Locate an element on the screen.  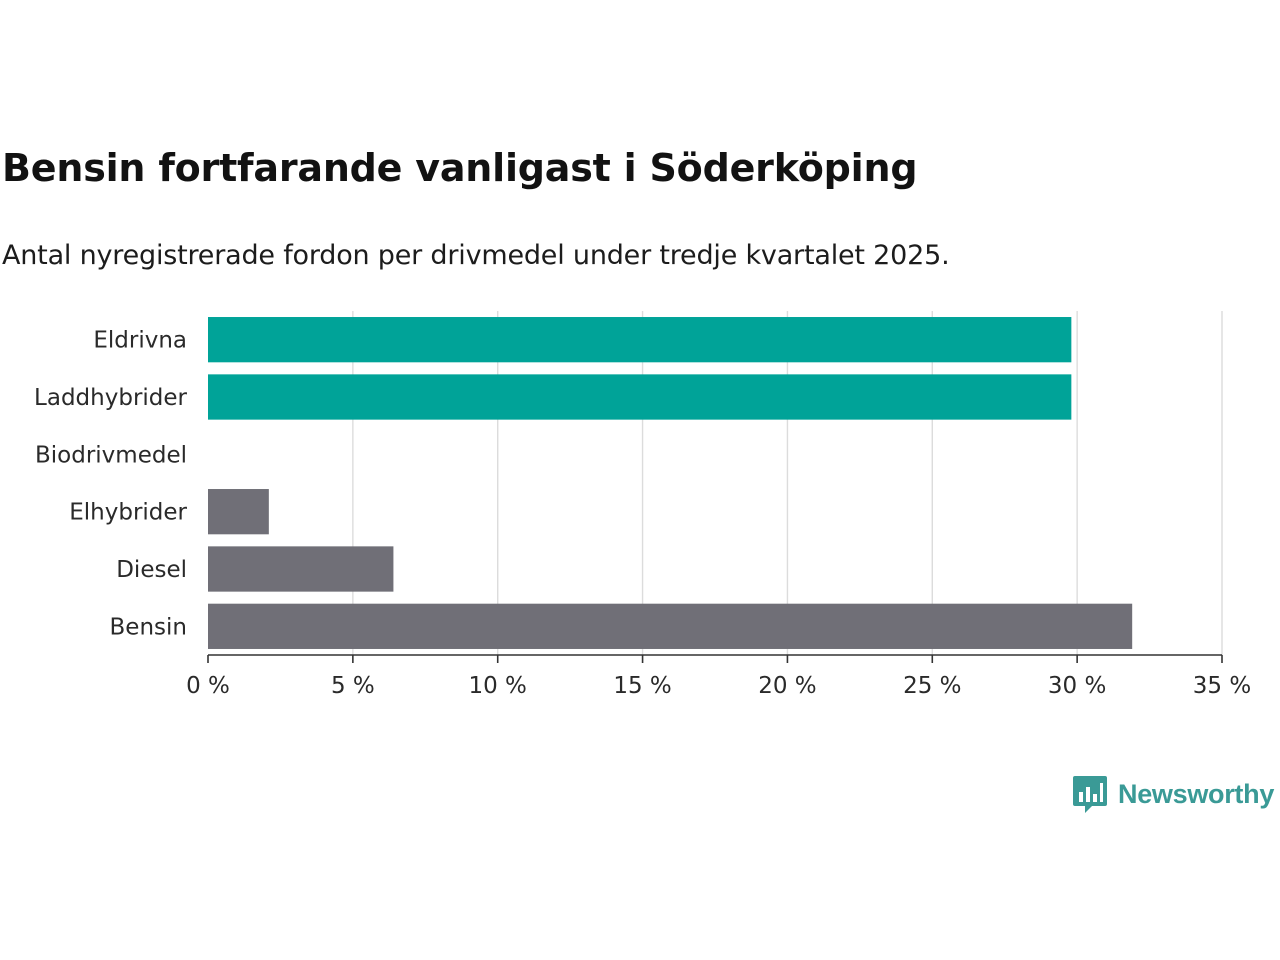
x-tick-label: 0 % is located at coordinates (208, 686).